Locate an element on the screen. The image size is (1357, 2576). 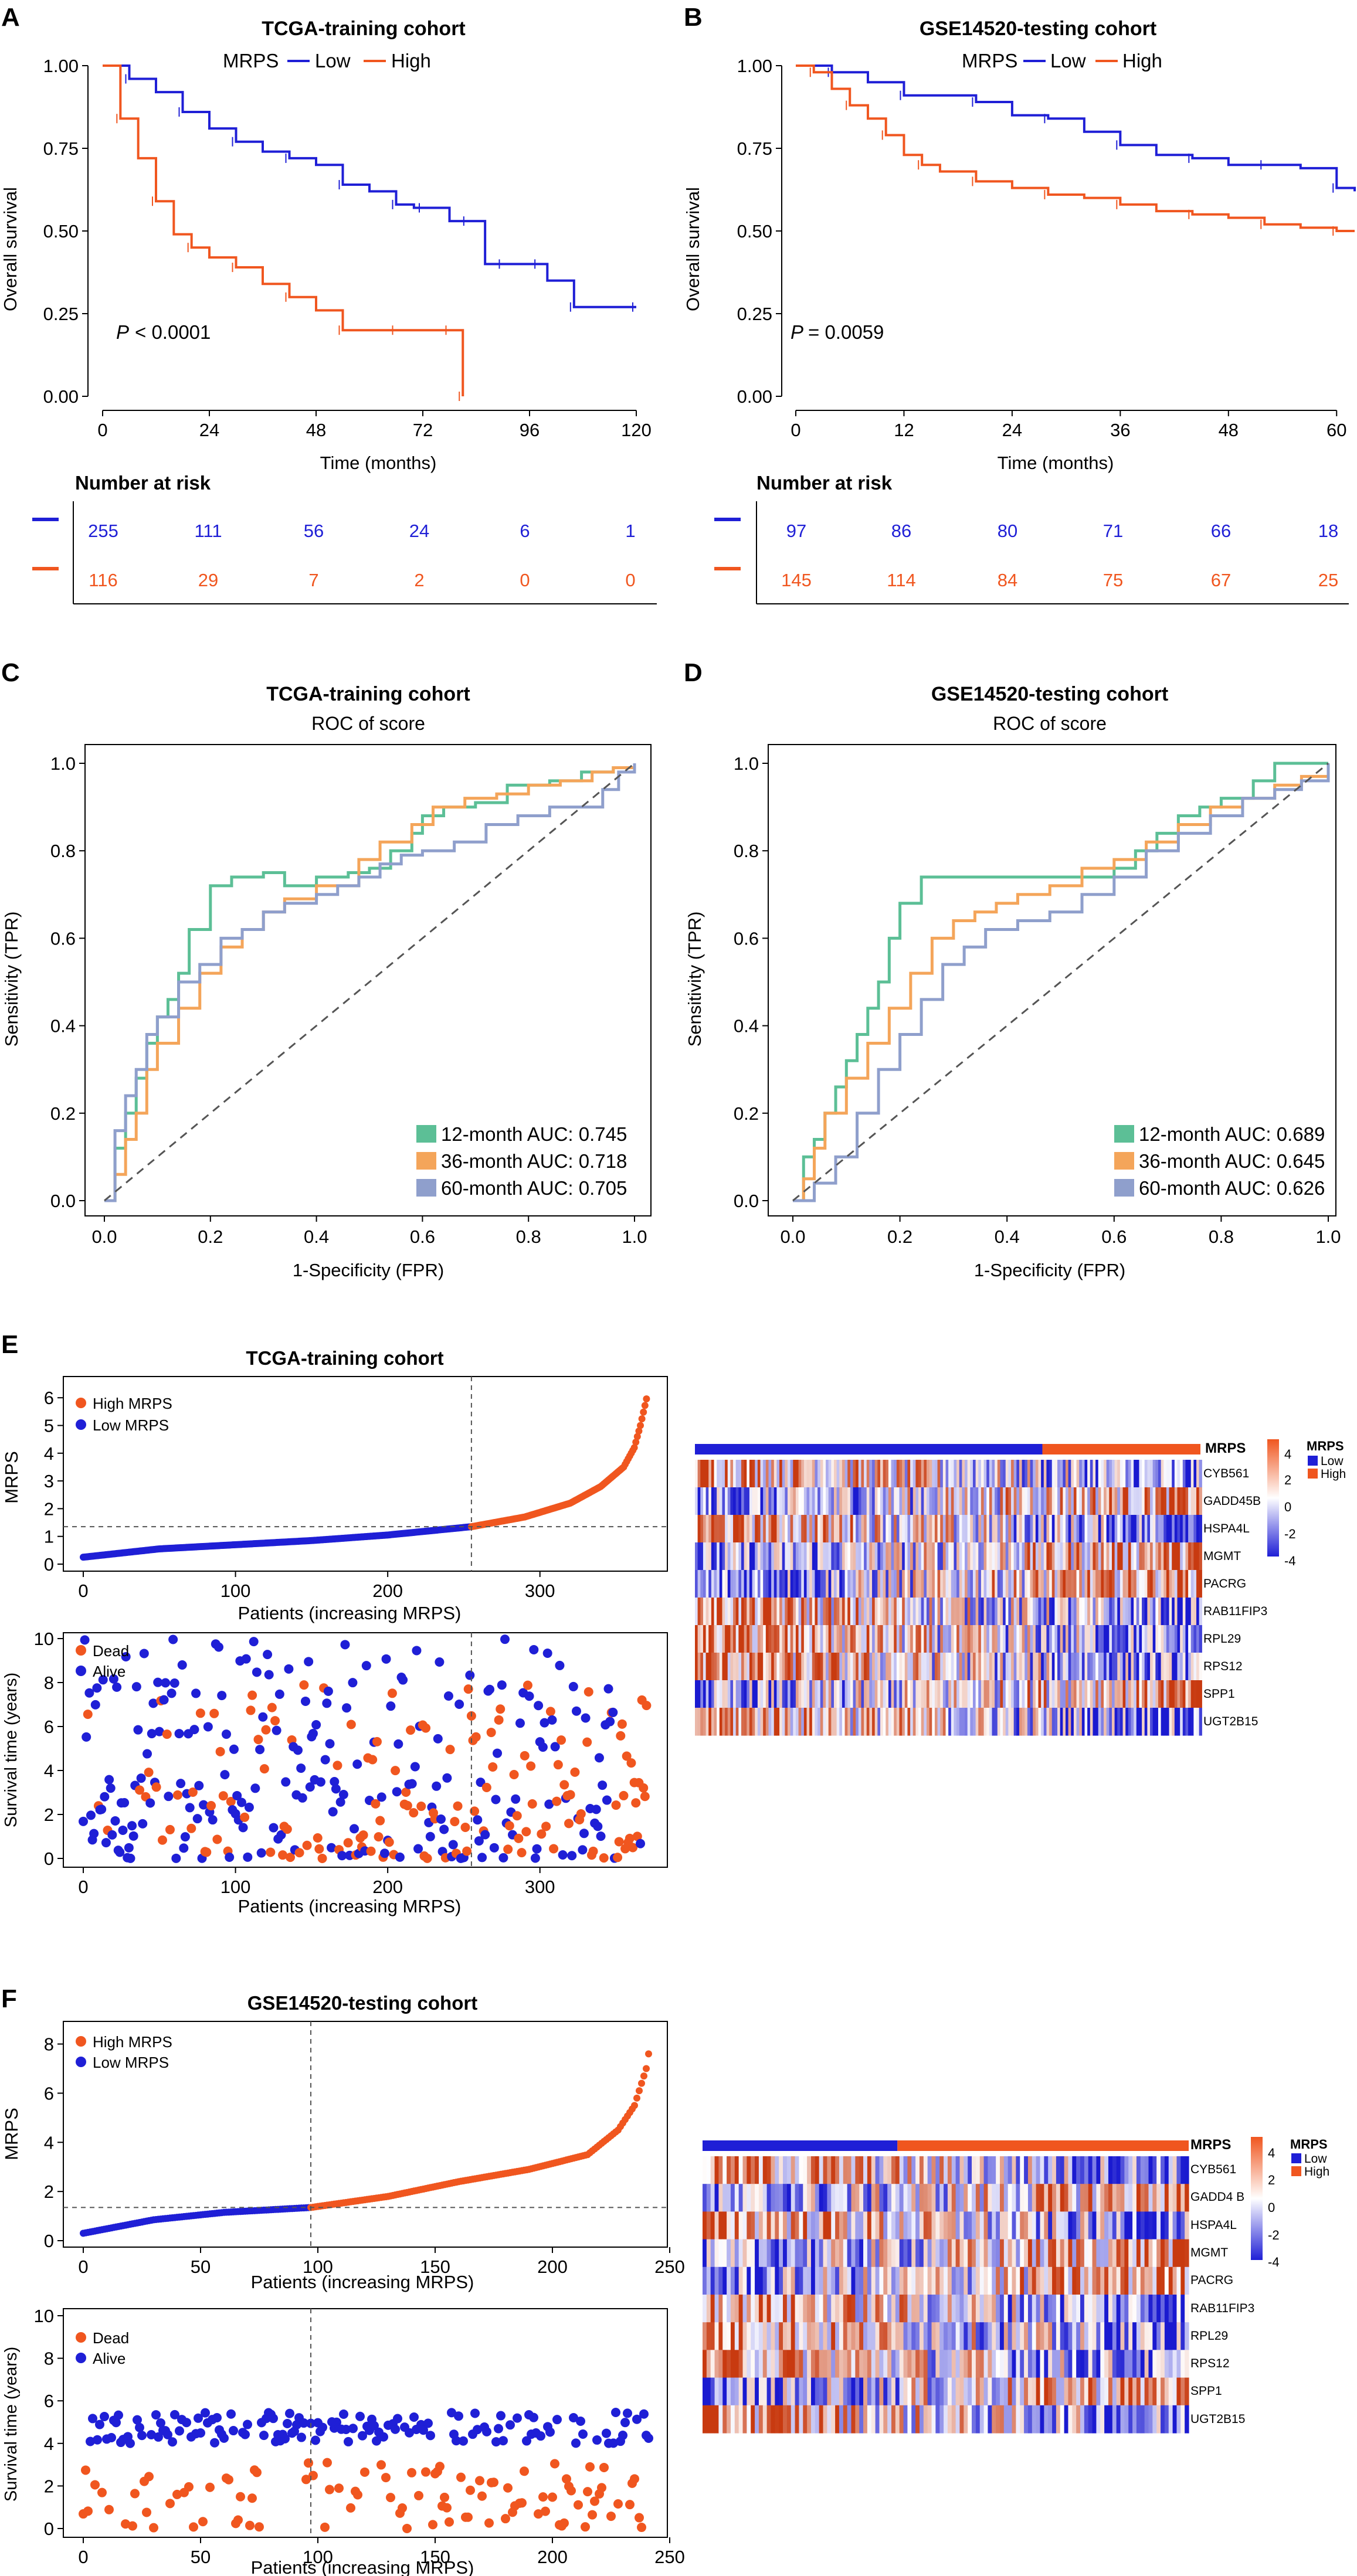
panel-letter-d: D is located at coordinates (693, 672).